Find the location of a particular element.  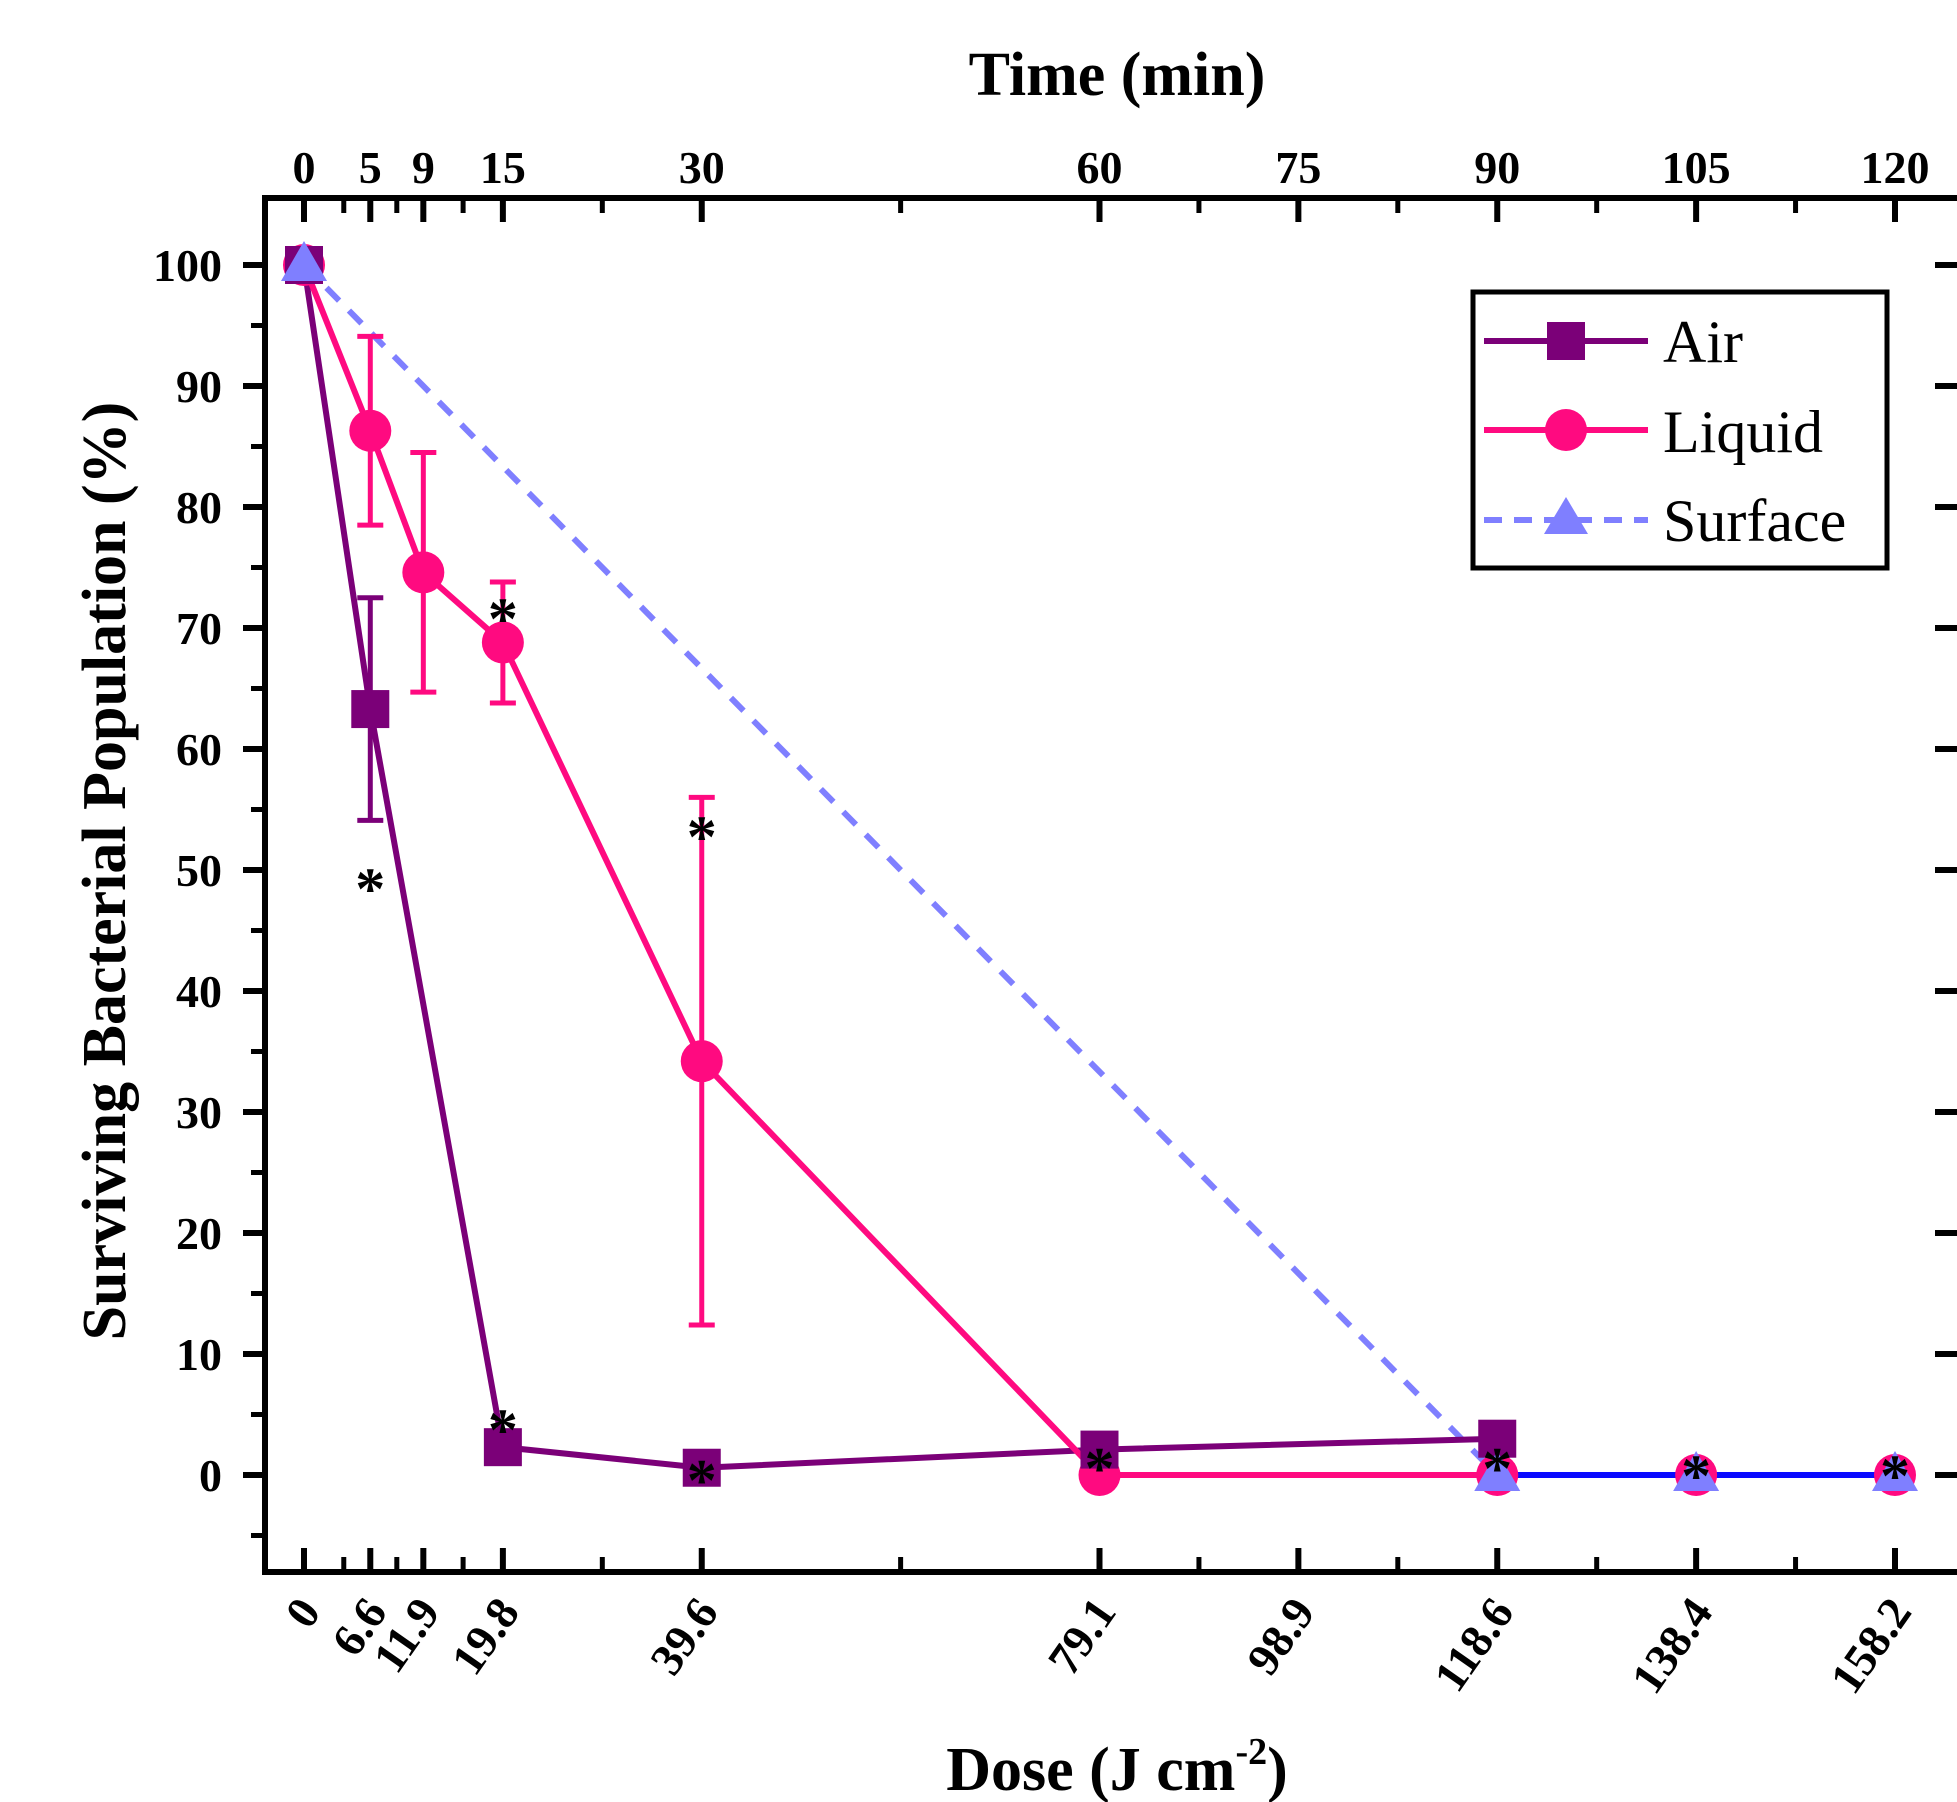

y-tick-label: 30 is located at coordinates (199, 1112).